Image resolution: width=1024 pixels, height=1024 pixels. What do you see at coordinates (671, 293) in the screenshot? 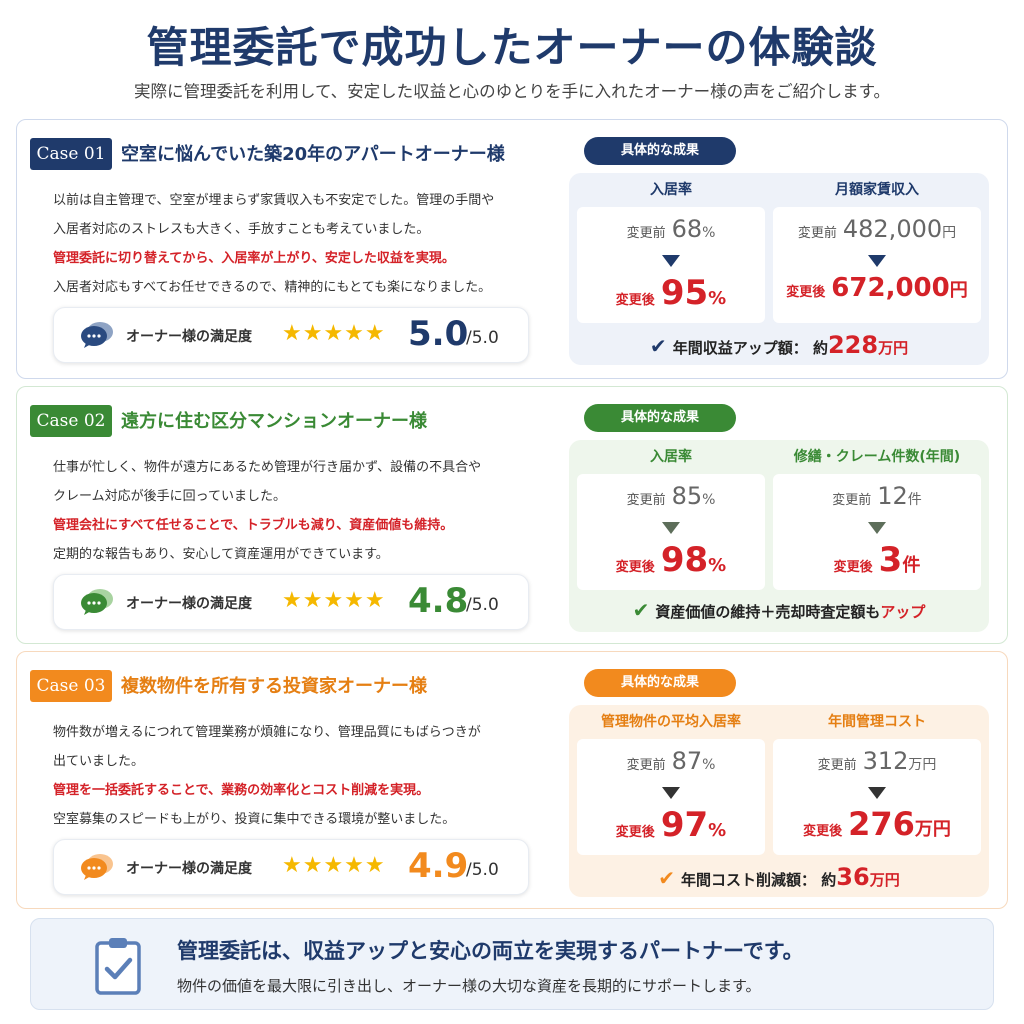
I see `after-value: 変更後 95%` at bounding box center [671, 293].